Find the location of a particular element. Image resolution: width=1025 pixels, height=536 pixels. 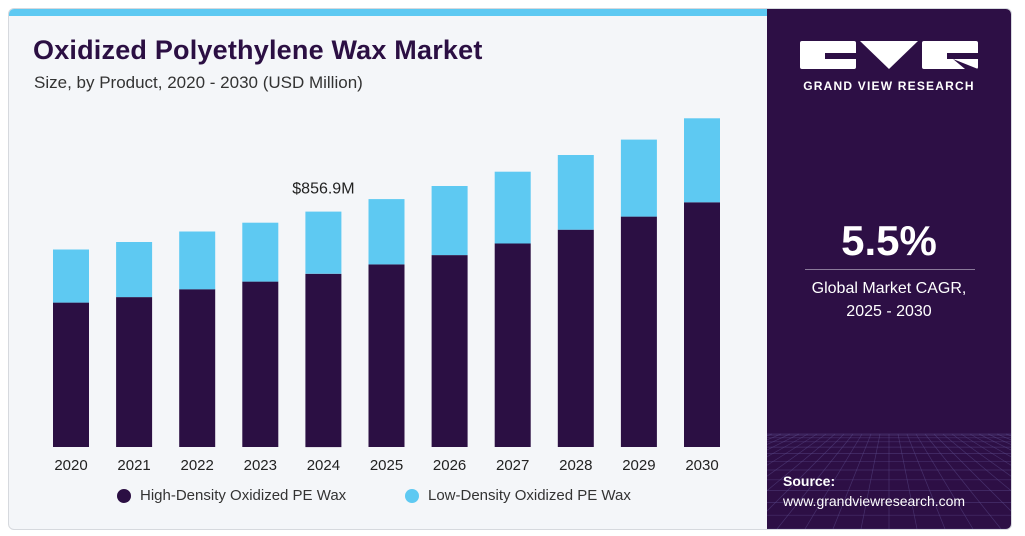

legend-item-low-density: Low-Density Oxidized PE Wax is located at coordinates (518, 495).